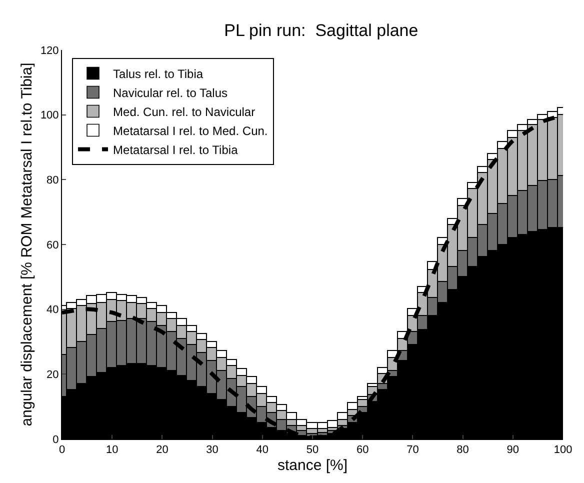 This screenshot has width=584, height=483. I want to click on y-axis-title: angular displacement [% ROM Metatarsal I rel.to Tibia], so click(27, 244).